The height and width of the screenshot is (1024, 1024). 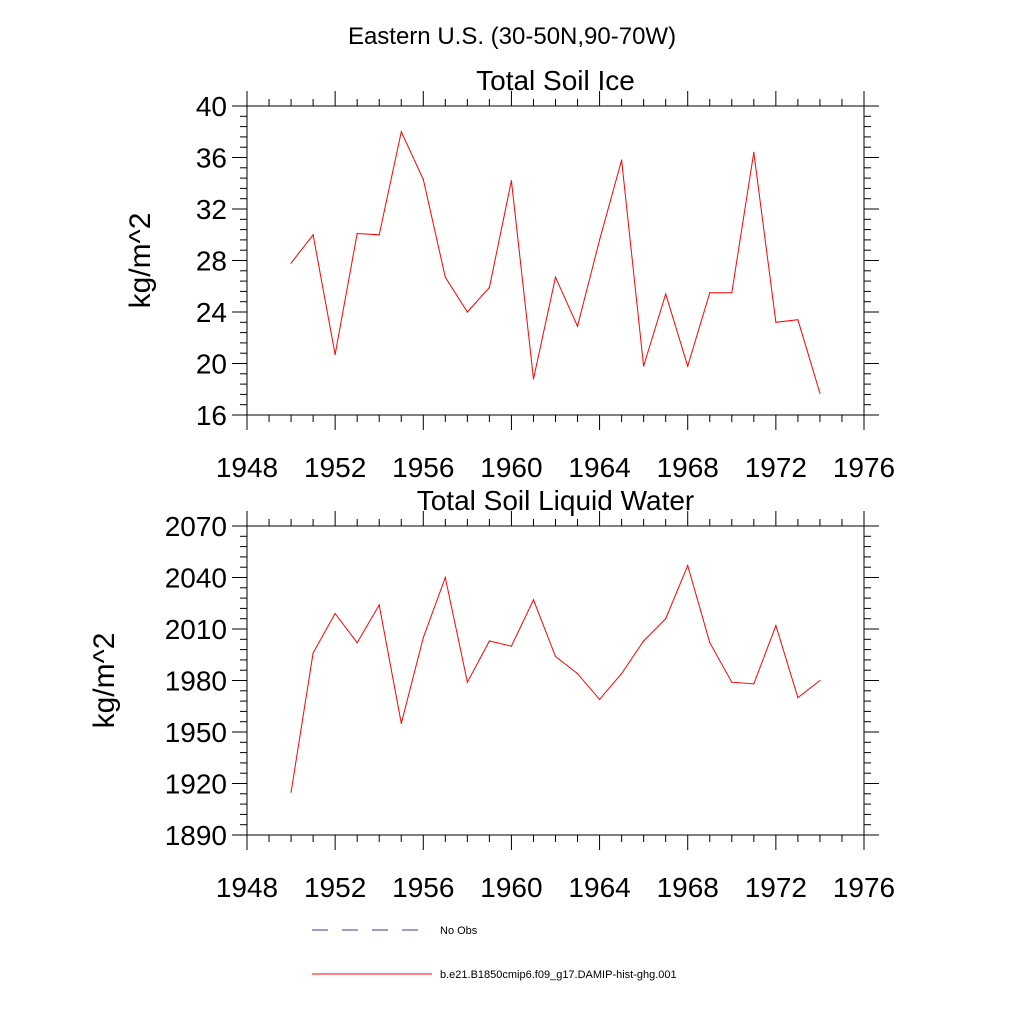 What do you see at coordinates (196, 732) in the screenshot?
I see `y-tick-label: 1950` at bounding box center [196, 732].